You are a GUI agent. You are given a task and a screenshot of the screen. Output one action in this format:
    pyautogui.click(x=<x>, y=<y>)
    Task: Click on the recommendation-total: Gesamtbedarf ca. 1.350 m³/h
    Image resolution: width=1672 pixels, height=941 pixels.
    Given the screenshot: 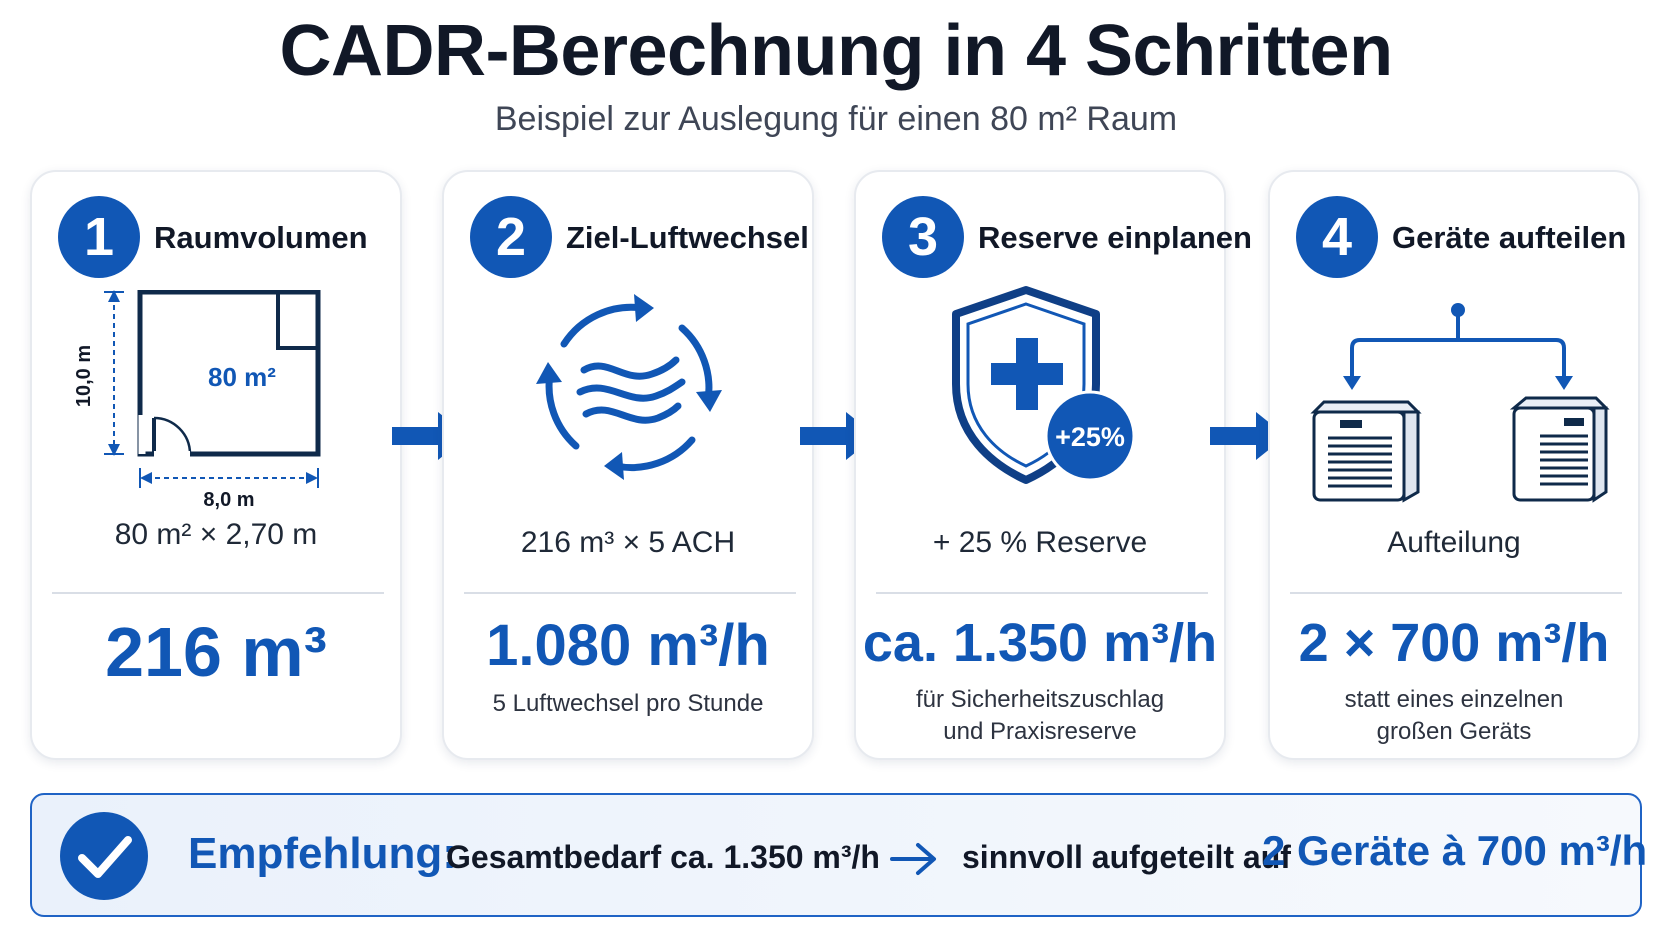 What is the action you would take?
    pyautogui.click(x=663, y=857)
    